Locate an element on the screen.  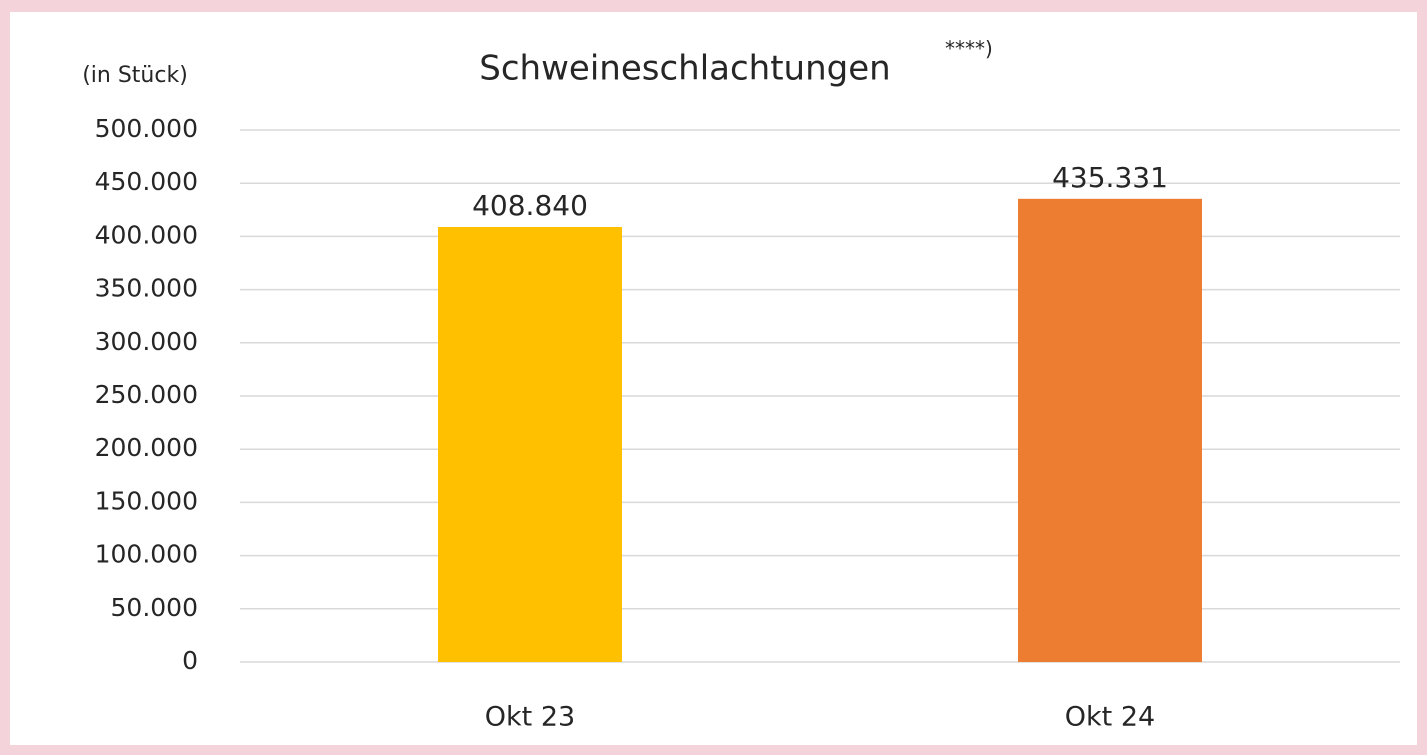
y-tick-label: 250.000 is located at coordinates (146, 394).